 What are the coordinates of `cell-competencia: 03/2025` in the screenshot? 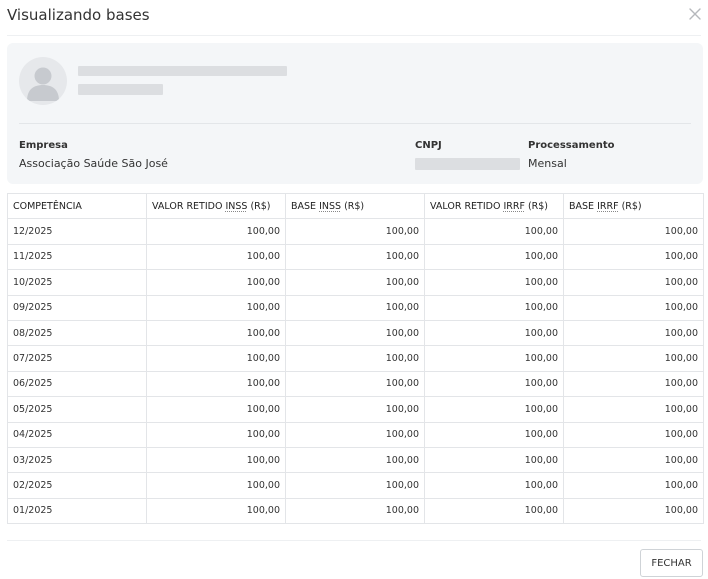 It's located at (77, 460).